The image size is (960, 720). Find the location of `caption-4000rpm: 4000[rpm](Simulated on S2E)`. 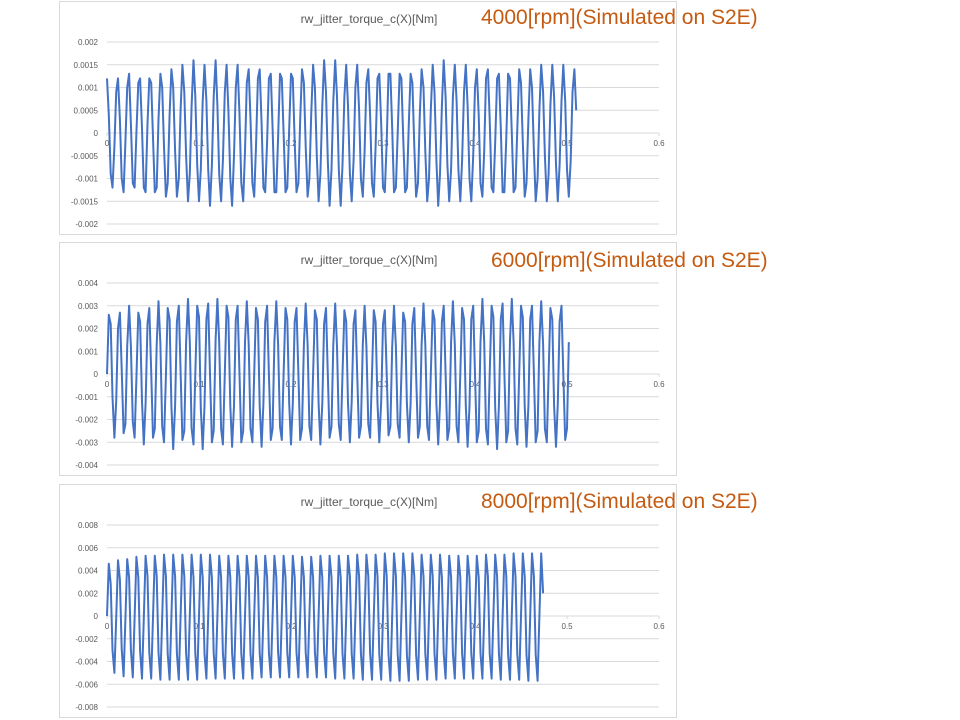

caption-4000rpm: 4000[rpm](Simulated on S2E) is located at coordinates (619, 17).